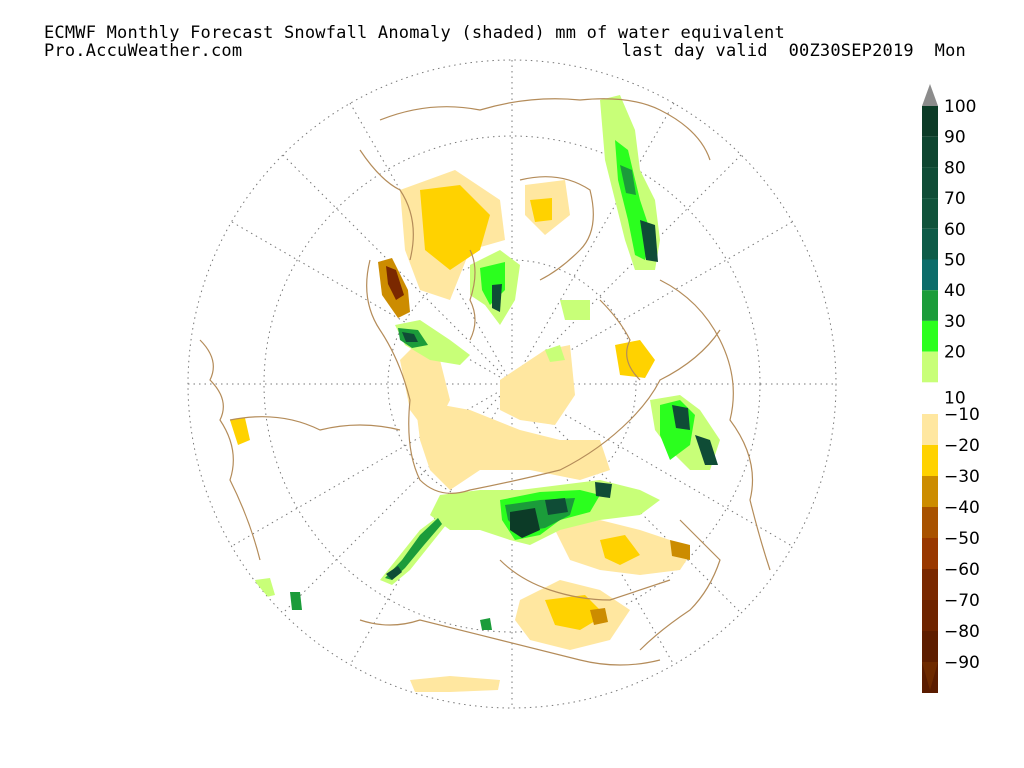  I want to click on legend-positive-label: 10, so click(955, 399).